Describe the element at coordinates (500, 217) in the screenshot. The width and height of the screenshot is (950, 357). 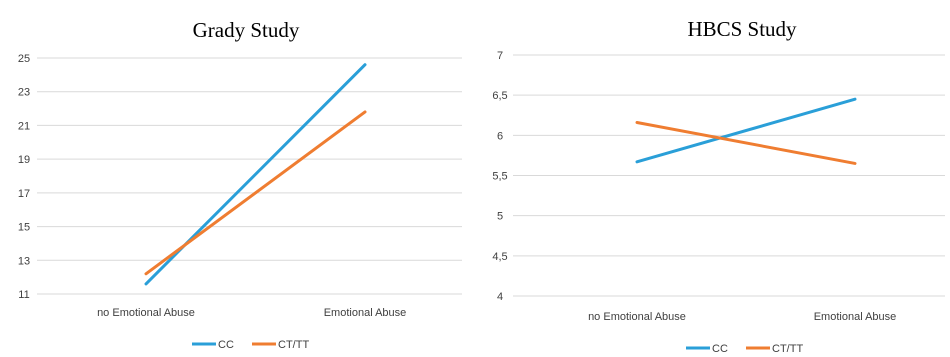
I see `y-tick-label: 5` at that location.